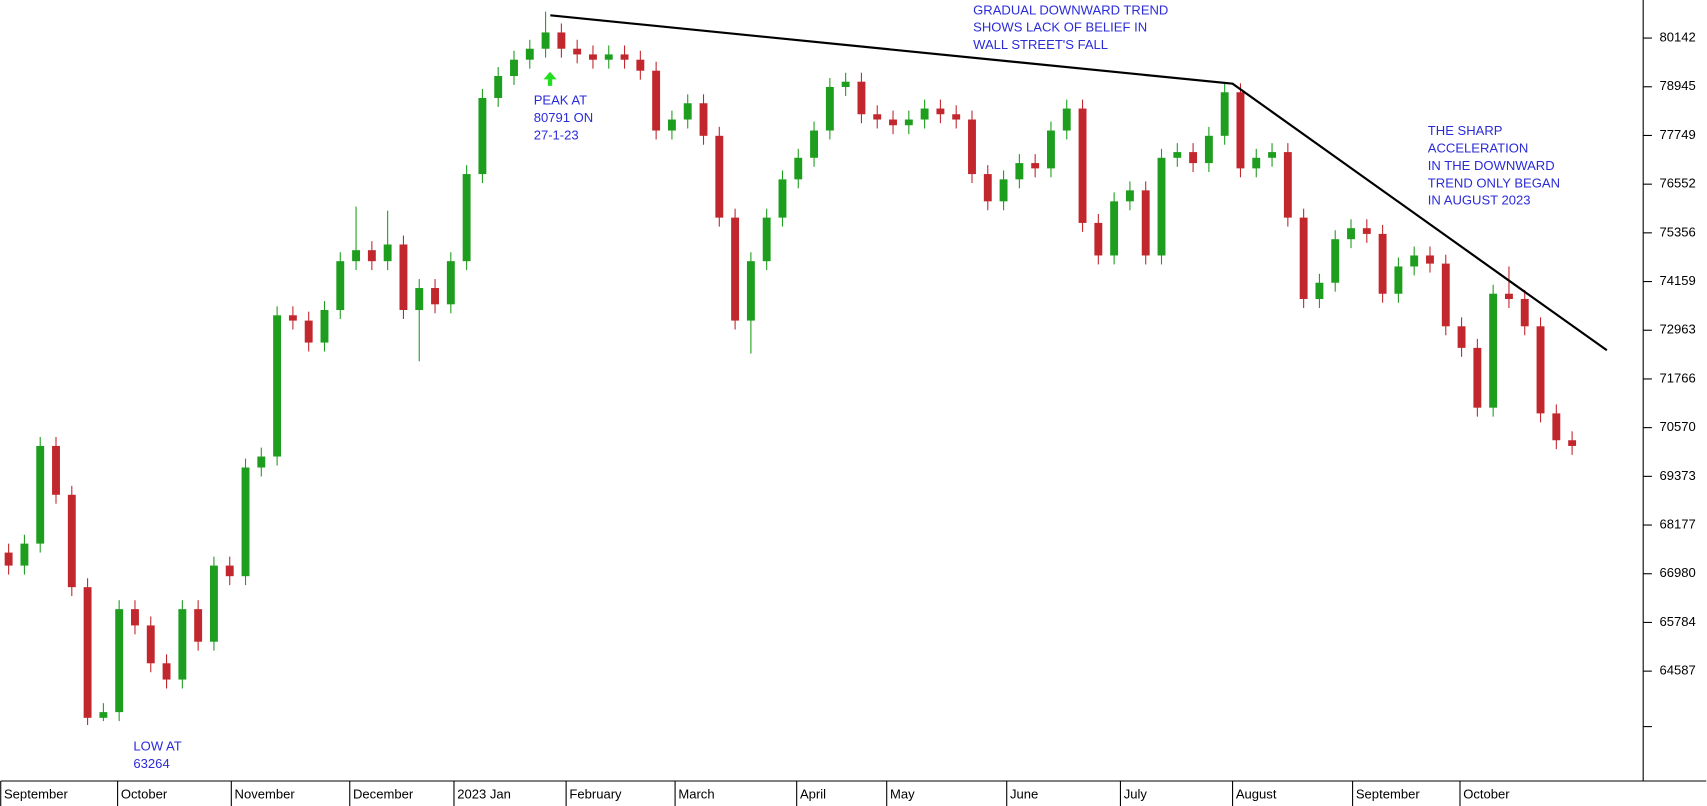 The image size is (1707, 806). I want to click on x-tick-label: October, so click(144, 794).